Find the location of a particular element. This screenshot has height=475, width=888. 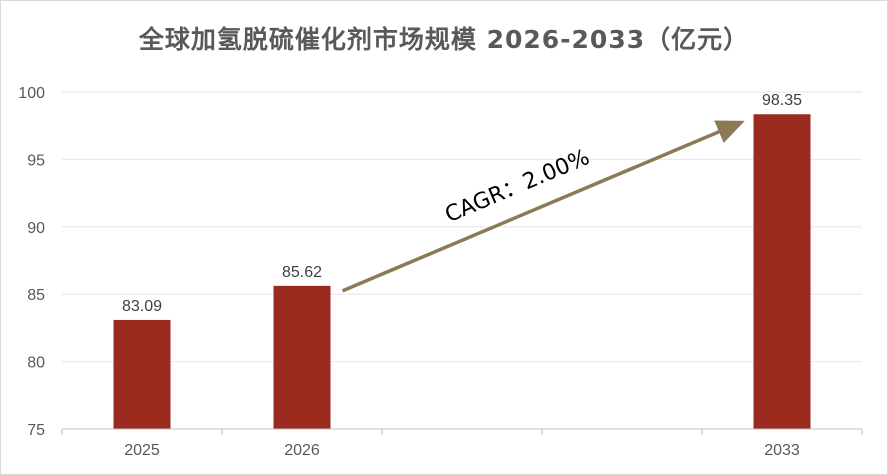

y-tick-label: 90 is located at coordinates (36, 228).